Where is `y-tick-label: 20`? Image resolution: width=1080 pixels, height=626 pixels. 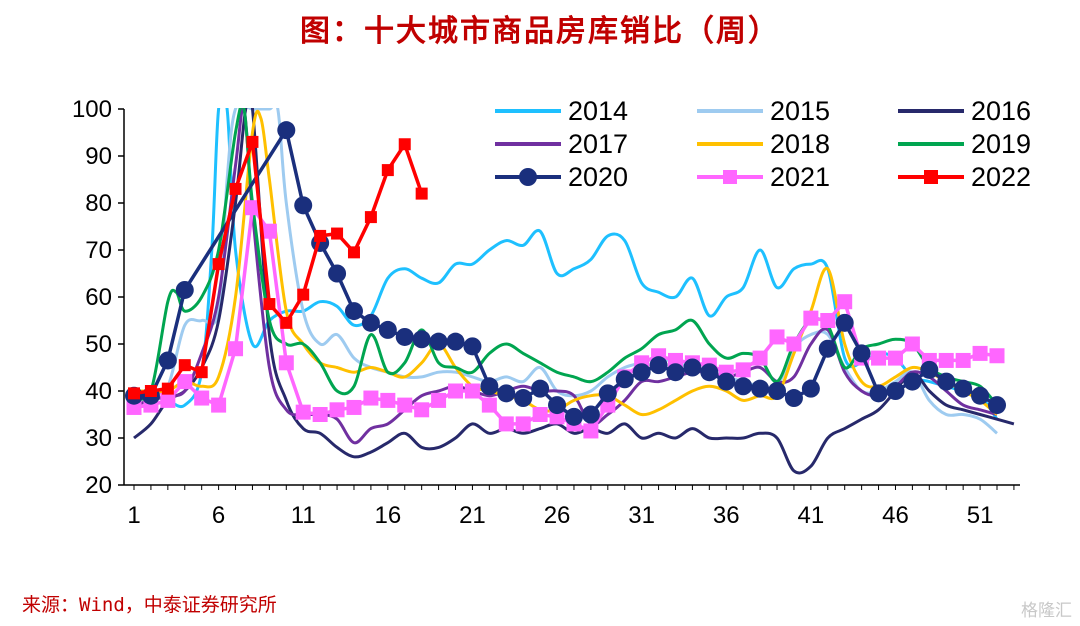
y-tick-label: 20 is located at coordinates (98, 485).